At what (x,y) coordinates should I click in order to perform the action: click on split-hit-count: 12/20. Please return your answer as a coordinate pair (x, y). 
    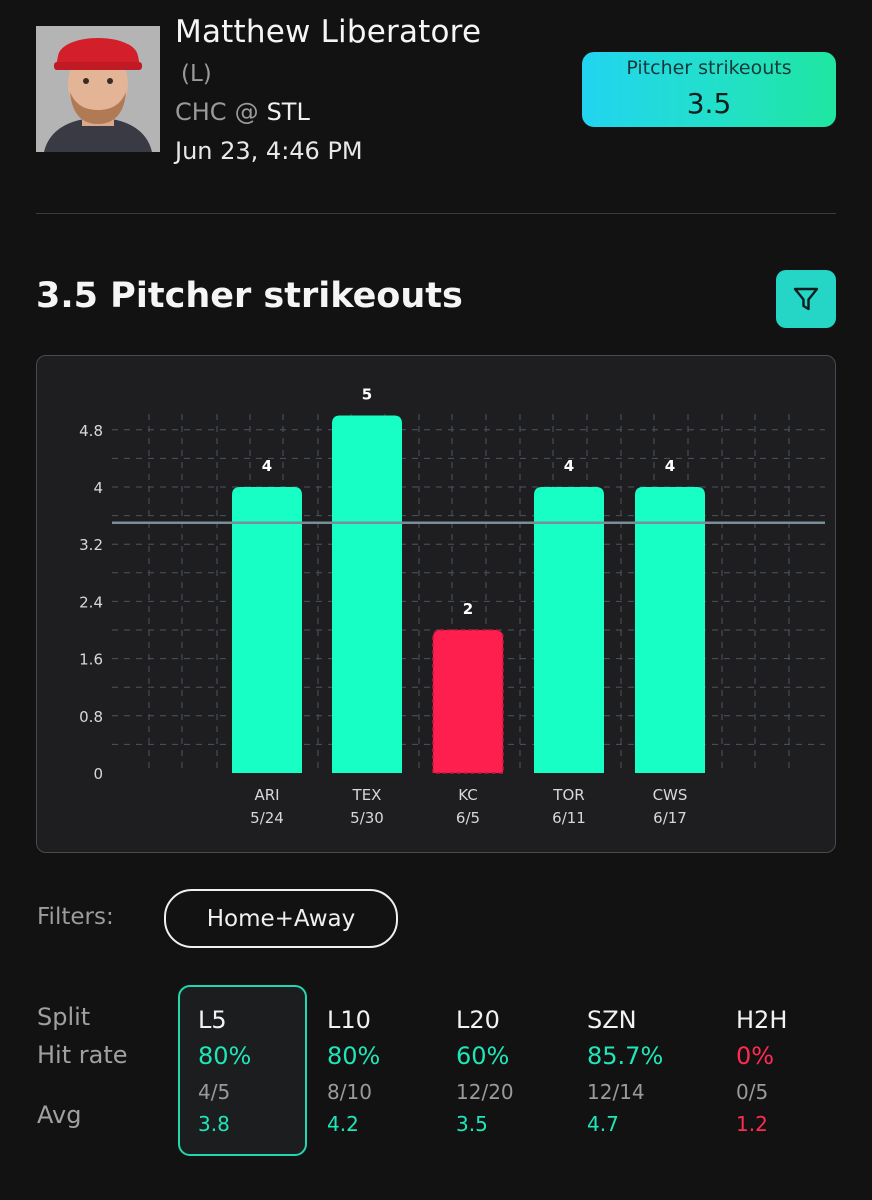
    Looking at the image, I should click on (485, 1092).